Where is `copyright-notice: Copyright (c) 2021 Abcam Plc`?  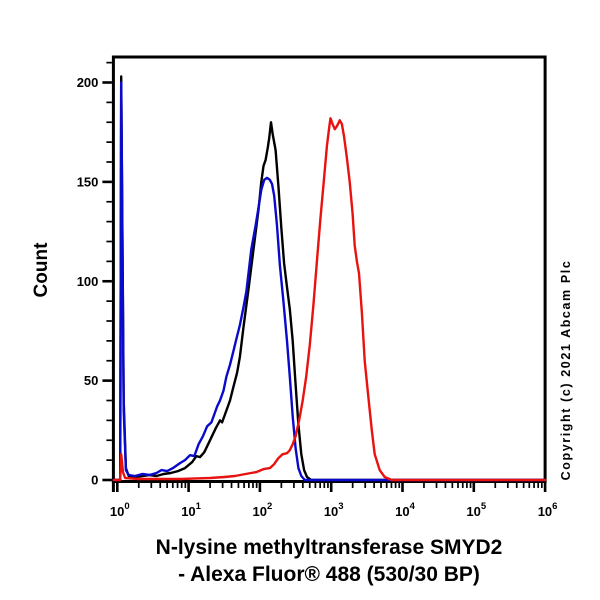
copyright-notice: Copyright (c) 2021 Abcam Plc is located at coordinates (566, 370).